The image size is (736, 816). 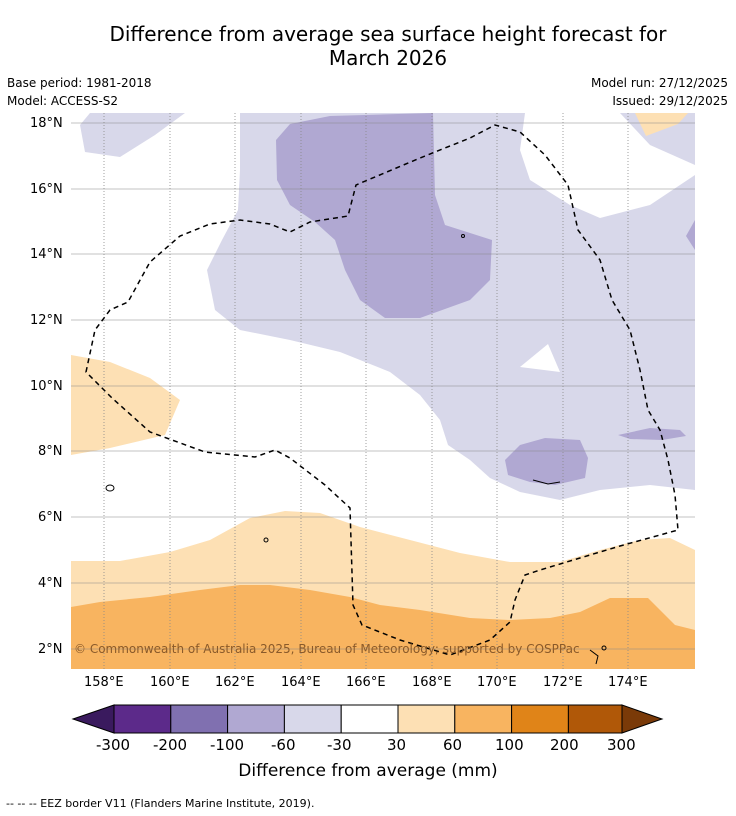 What do you see at coordinates (690, 235) in the screenshot?
I see `contour-mid-purple-edge` at bounding box center [690, 235].